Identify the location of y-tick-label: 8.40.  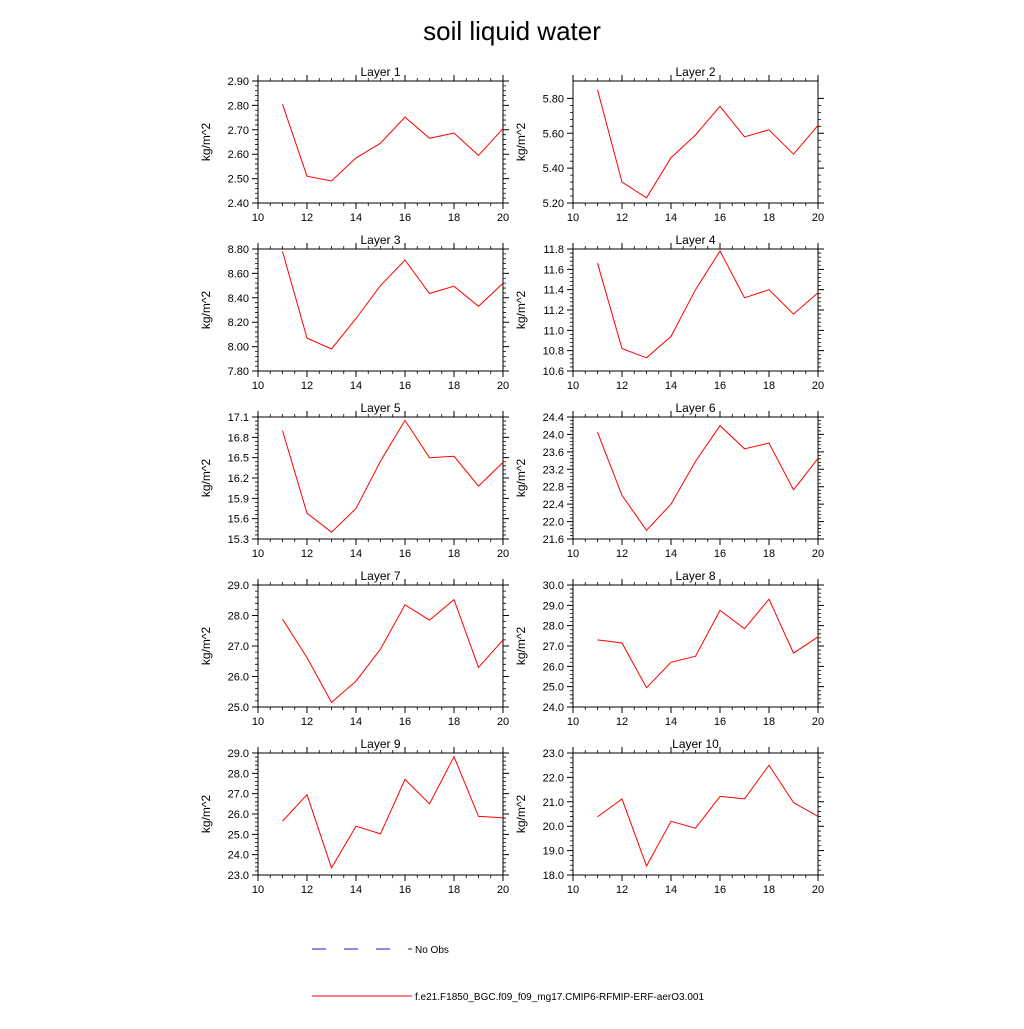
(238, 299).